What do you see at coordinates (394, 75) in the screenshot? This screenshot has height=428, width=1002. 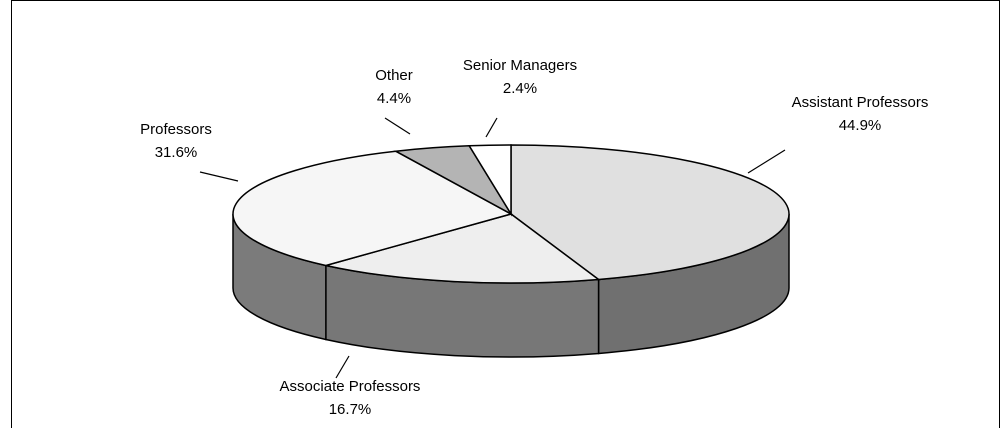 I see `slice-label: Other` at bounding box center [394, 75].